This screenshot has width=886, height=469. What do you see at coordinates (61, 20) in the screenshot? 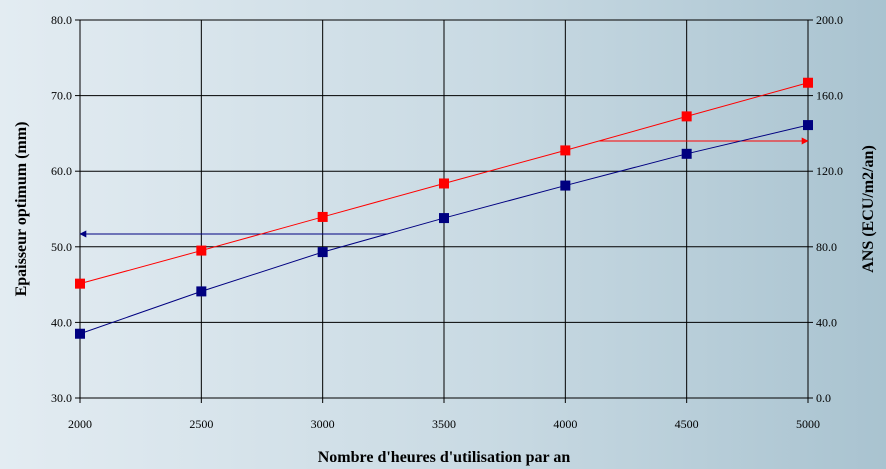
I see `left-tick-label: 80.0` at bounding box center [61, 20].